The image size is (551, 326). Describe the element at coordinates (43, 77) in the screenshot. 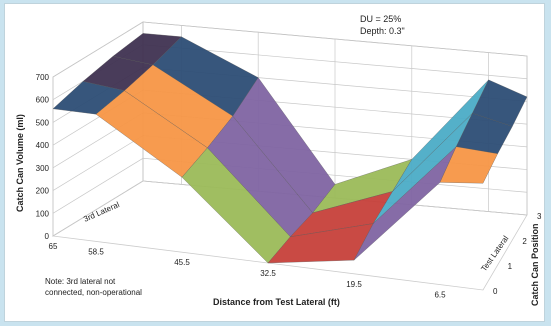

I see `y-tick-label: 700` at that location.